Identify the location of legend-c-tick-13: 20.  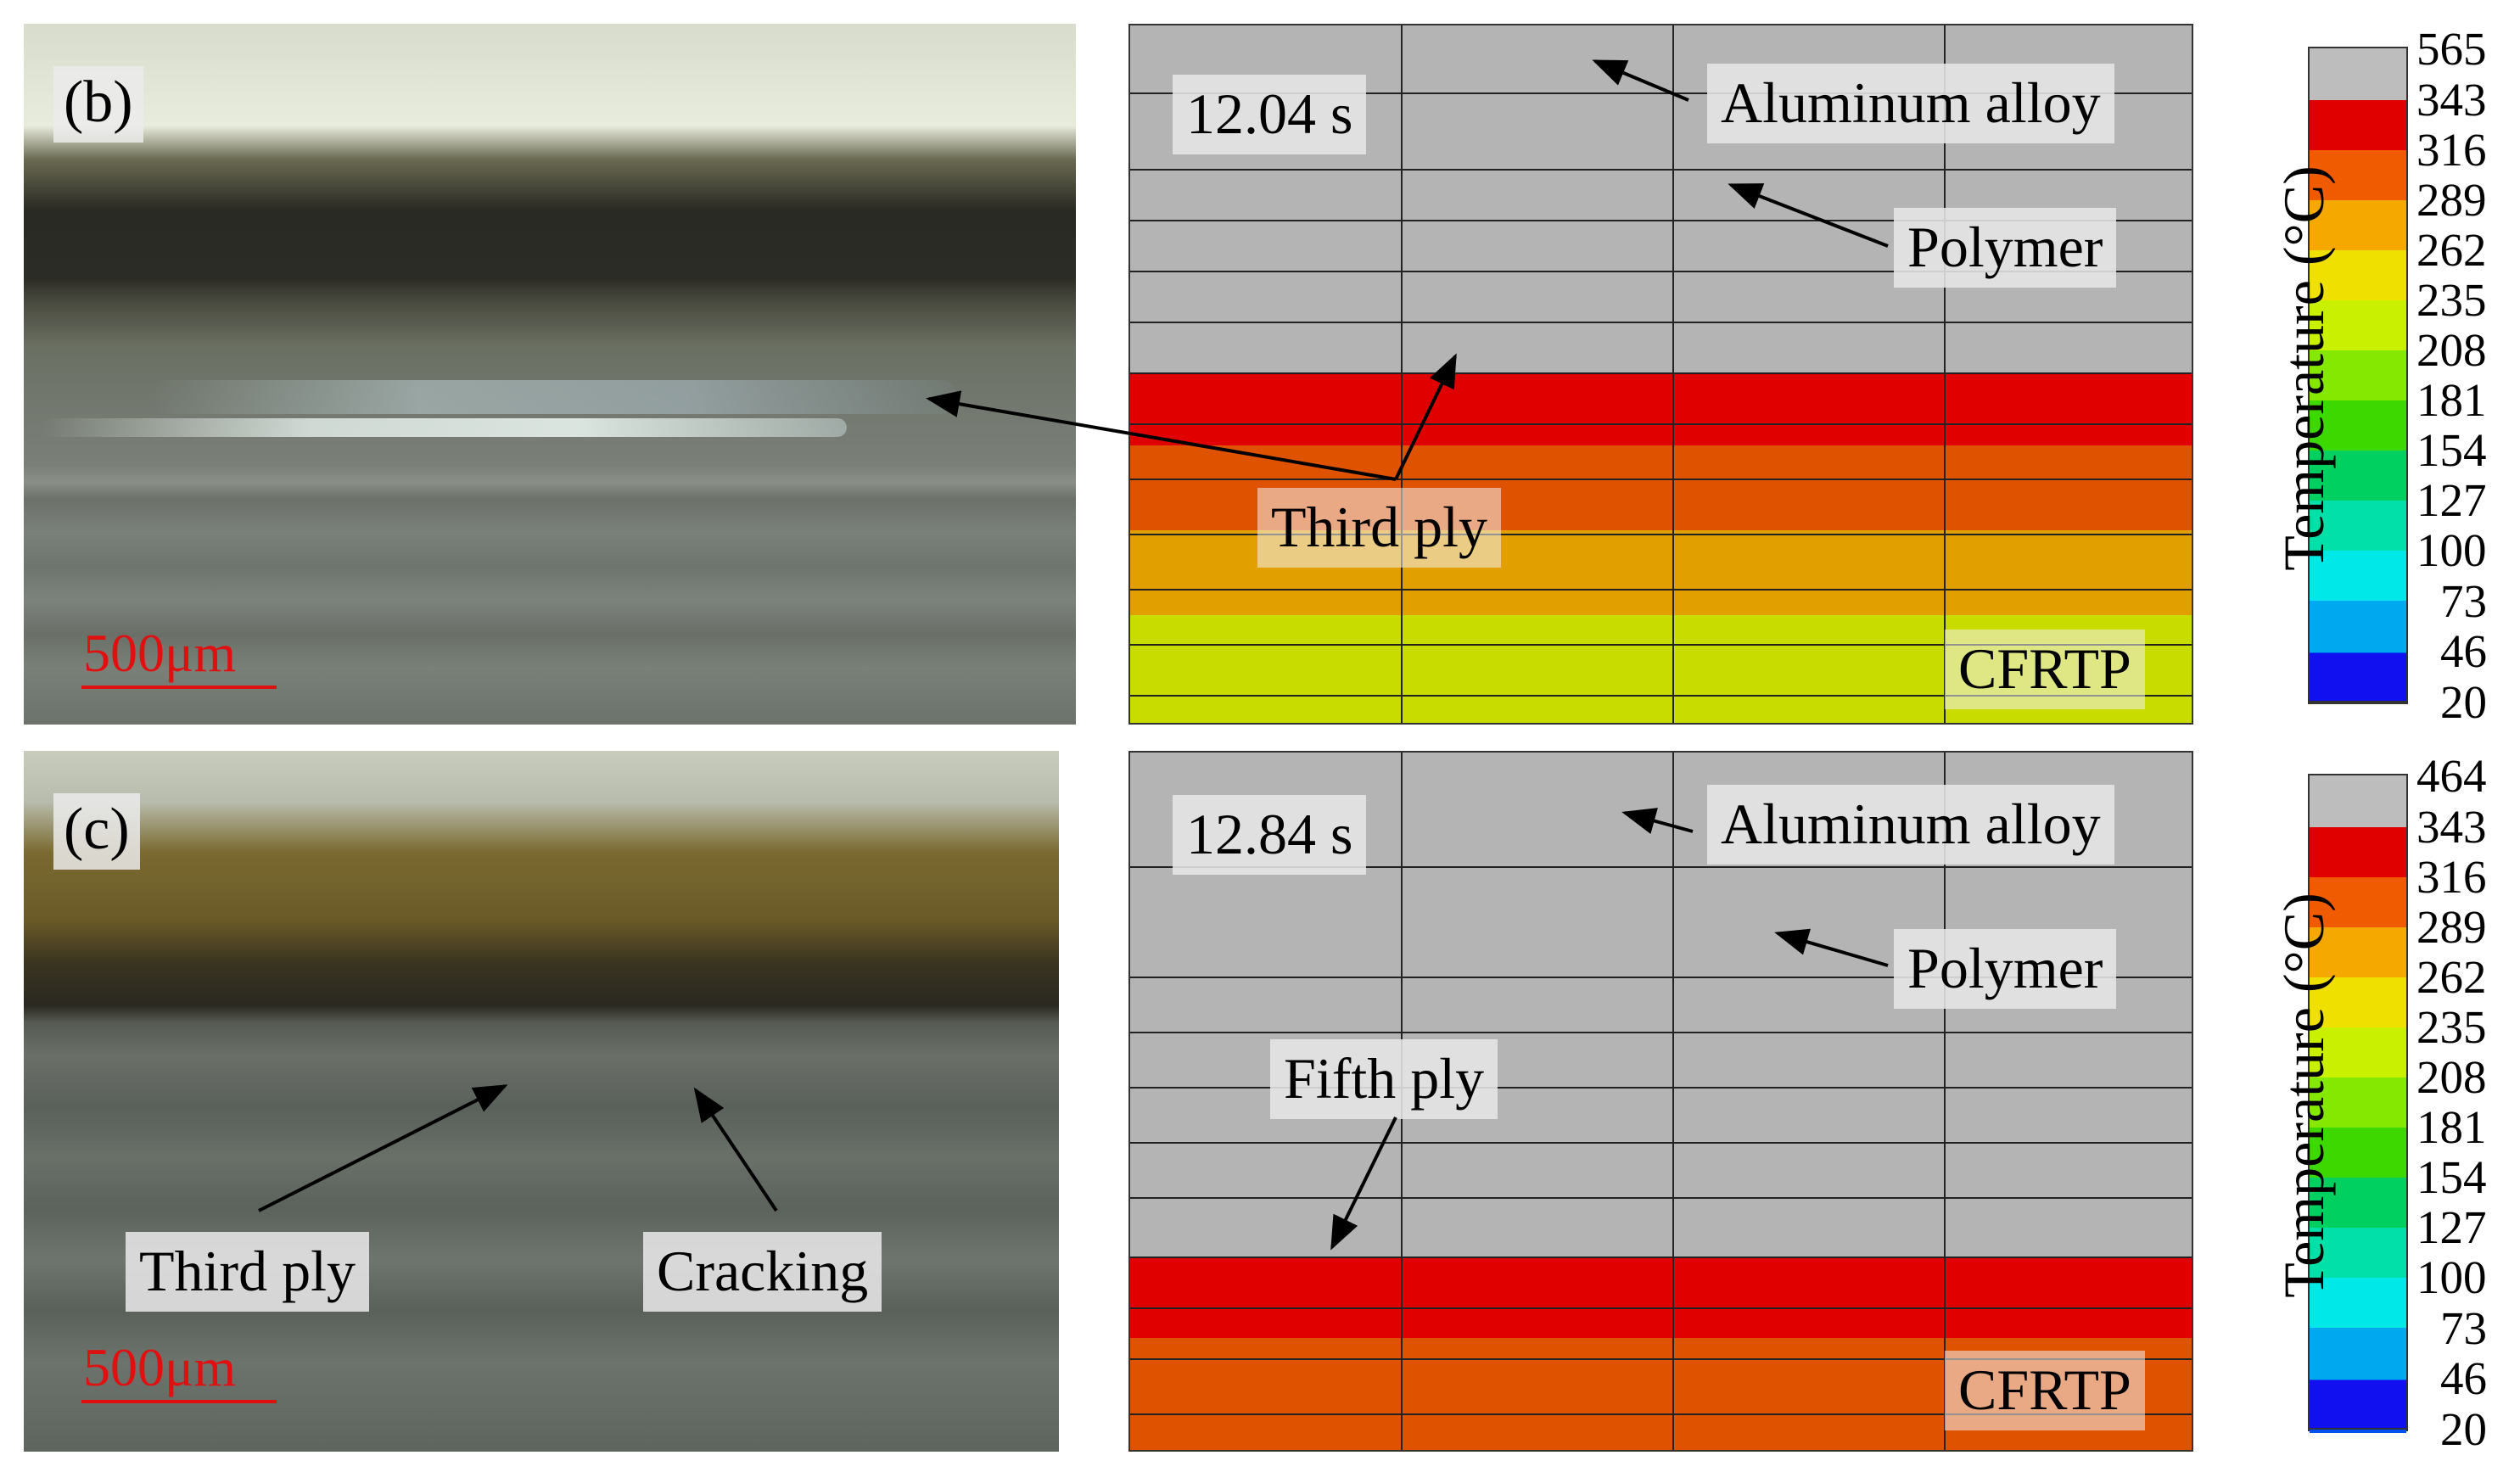
(2463, 1429).